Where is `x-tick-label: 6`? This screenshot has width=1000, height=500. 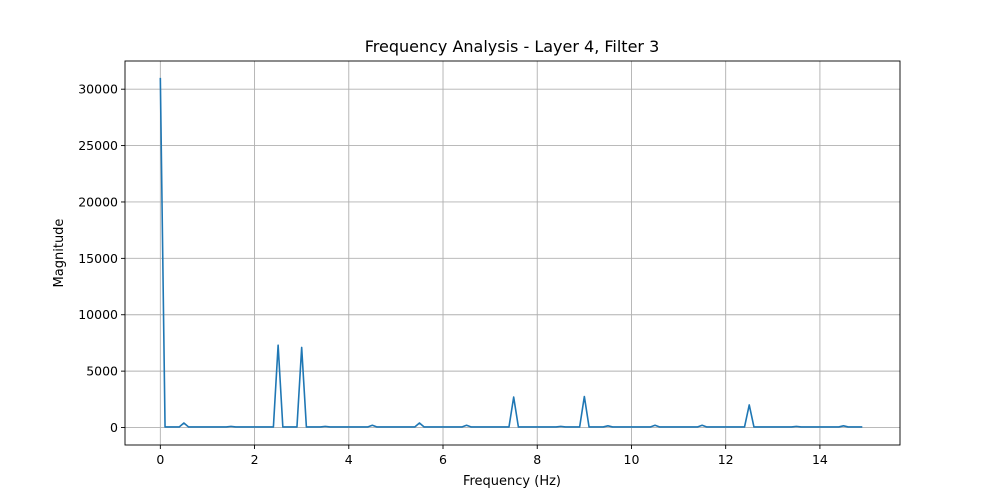 x-tick-label: 6 is located at coordinates (443, 459).